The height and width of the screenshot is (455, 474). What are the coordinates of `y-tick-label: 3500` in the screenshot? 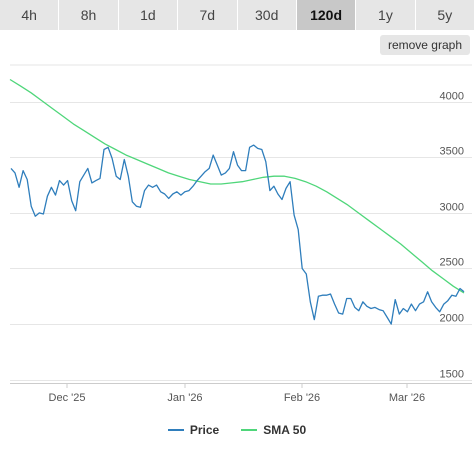 It's located at (452, 152).